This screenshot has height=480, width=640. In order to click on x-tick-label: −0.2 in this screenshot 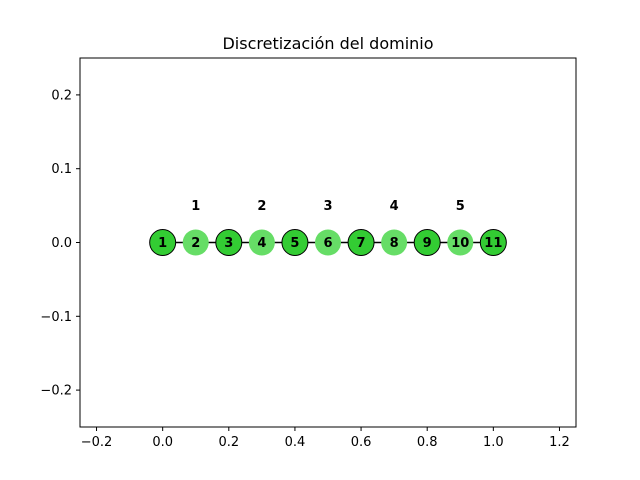, I will do `click(97, 442)`.